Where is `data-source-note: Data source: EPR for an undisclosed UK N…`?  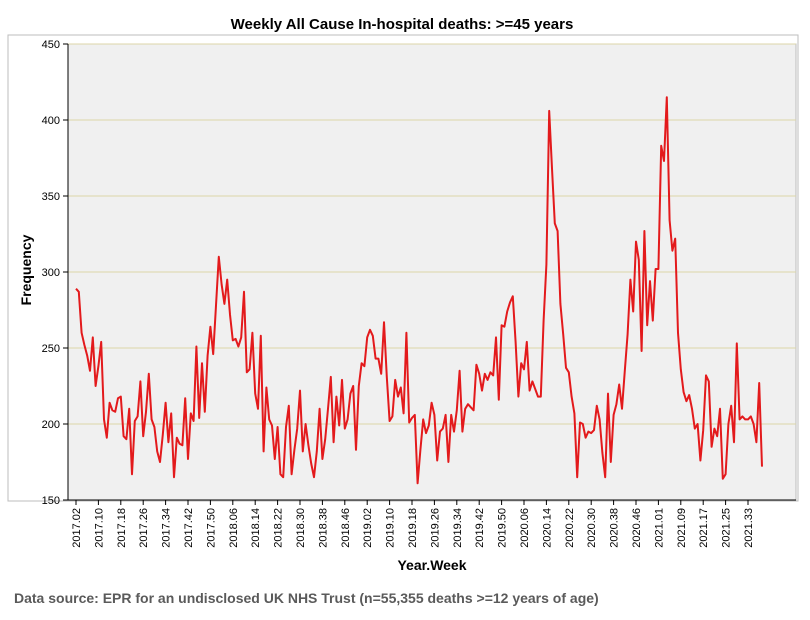
data-source-note: Data source: EPR for an undisclosed UK N… is located at coordinates (306, 598).